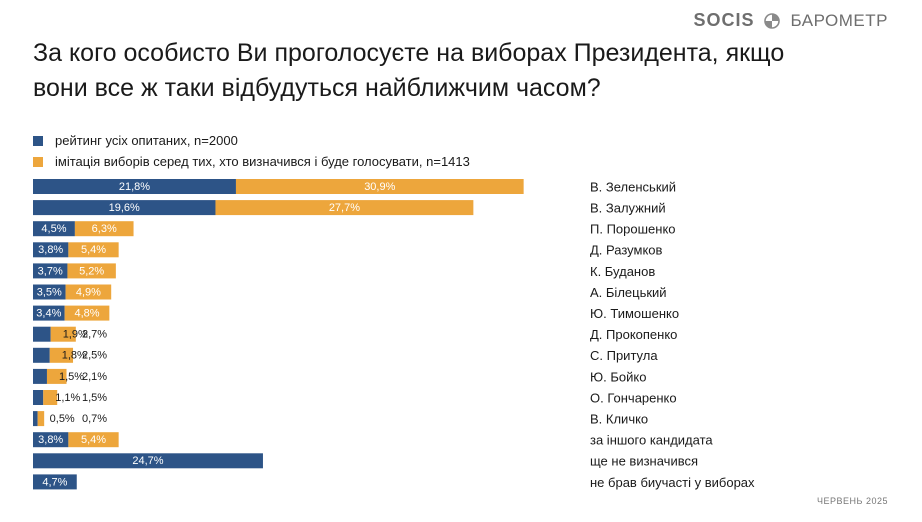  I want to click on data-label-orange: 30,9%, so click(379, 187).